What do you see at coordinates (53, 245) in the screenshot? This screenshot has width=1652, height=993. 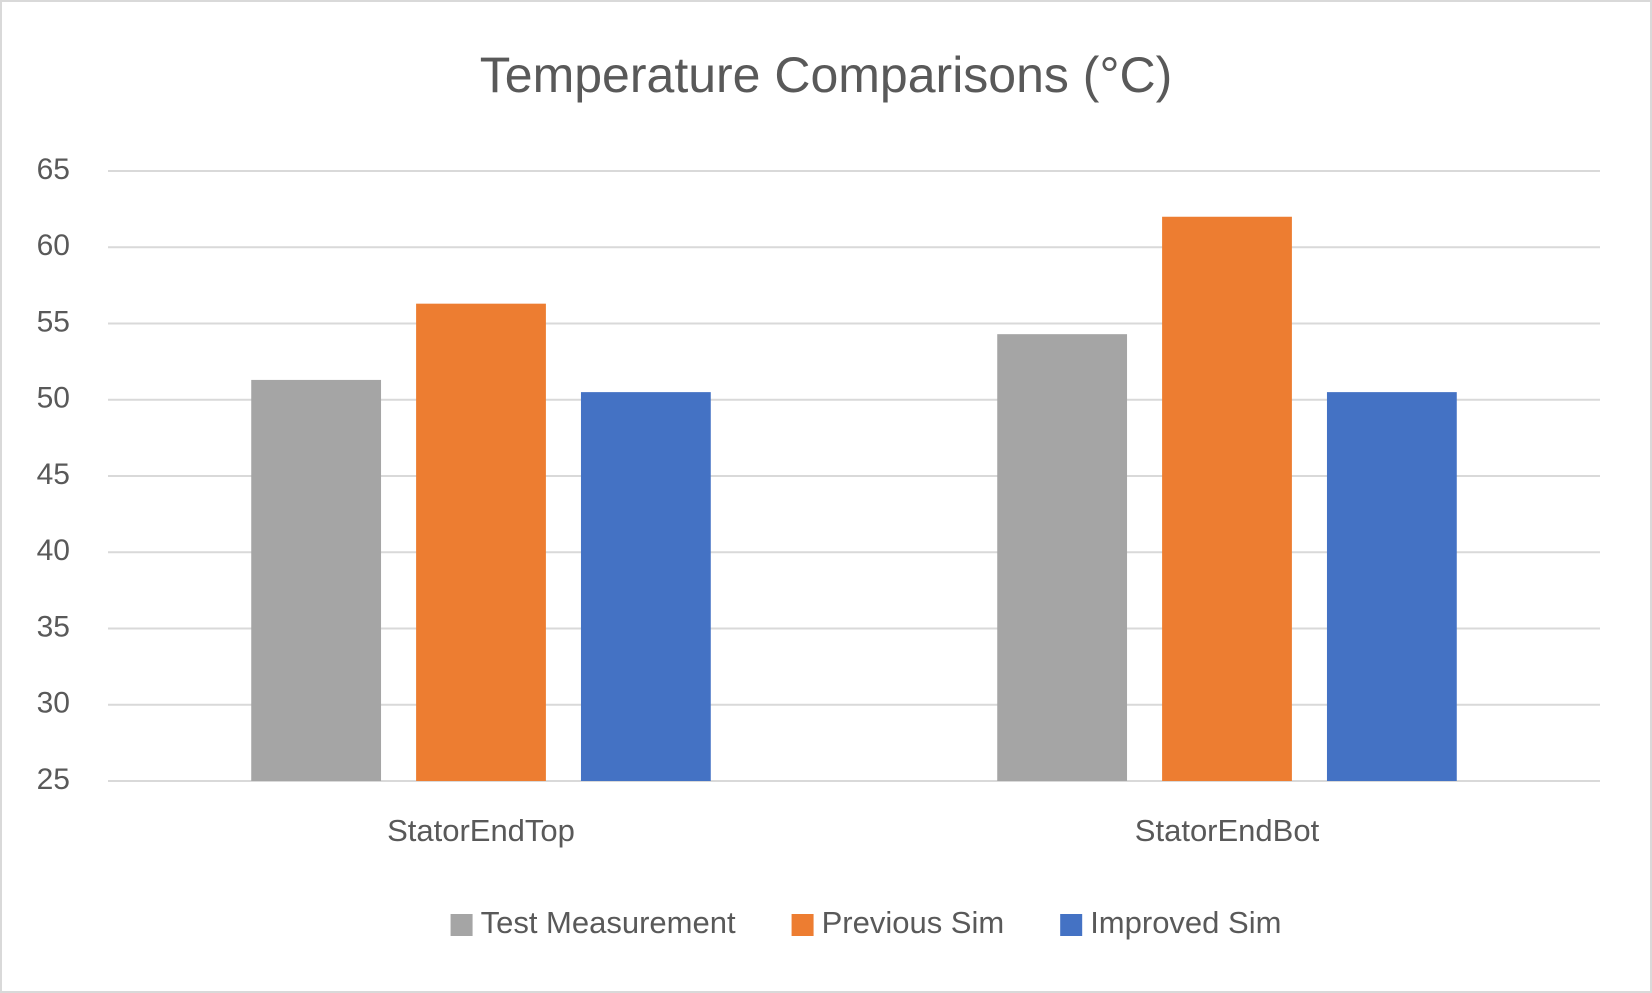 I see `y-tick-label: 60` at bounding box center [53, 245].